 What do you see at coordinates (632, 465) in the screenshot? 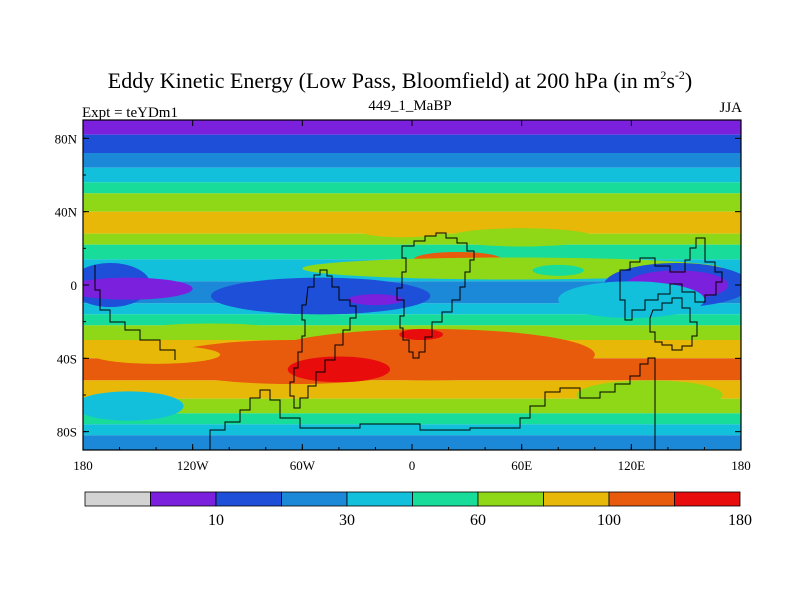
I see `x-tick-label: 120E` at bounding box center [632, 465].